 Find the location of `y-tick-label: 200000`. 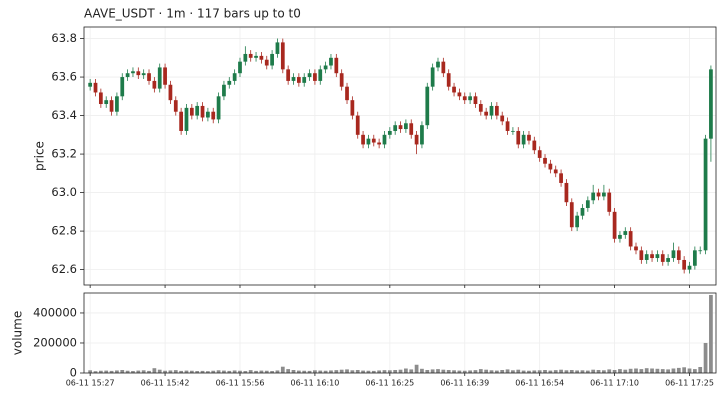

y-tick-label: 200000 is located at coordinates (55, 342).